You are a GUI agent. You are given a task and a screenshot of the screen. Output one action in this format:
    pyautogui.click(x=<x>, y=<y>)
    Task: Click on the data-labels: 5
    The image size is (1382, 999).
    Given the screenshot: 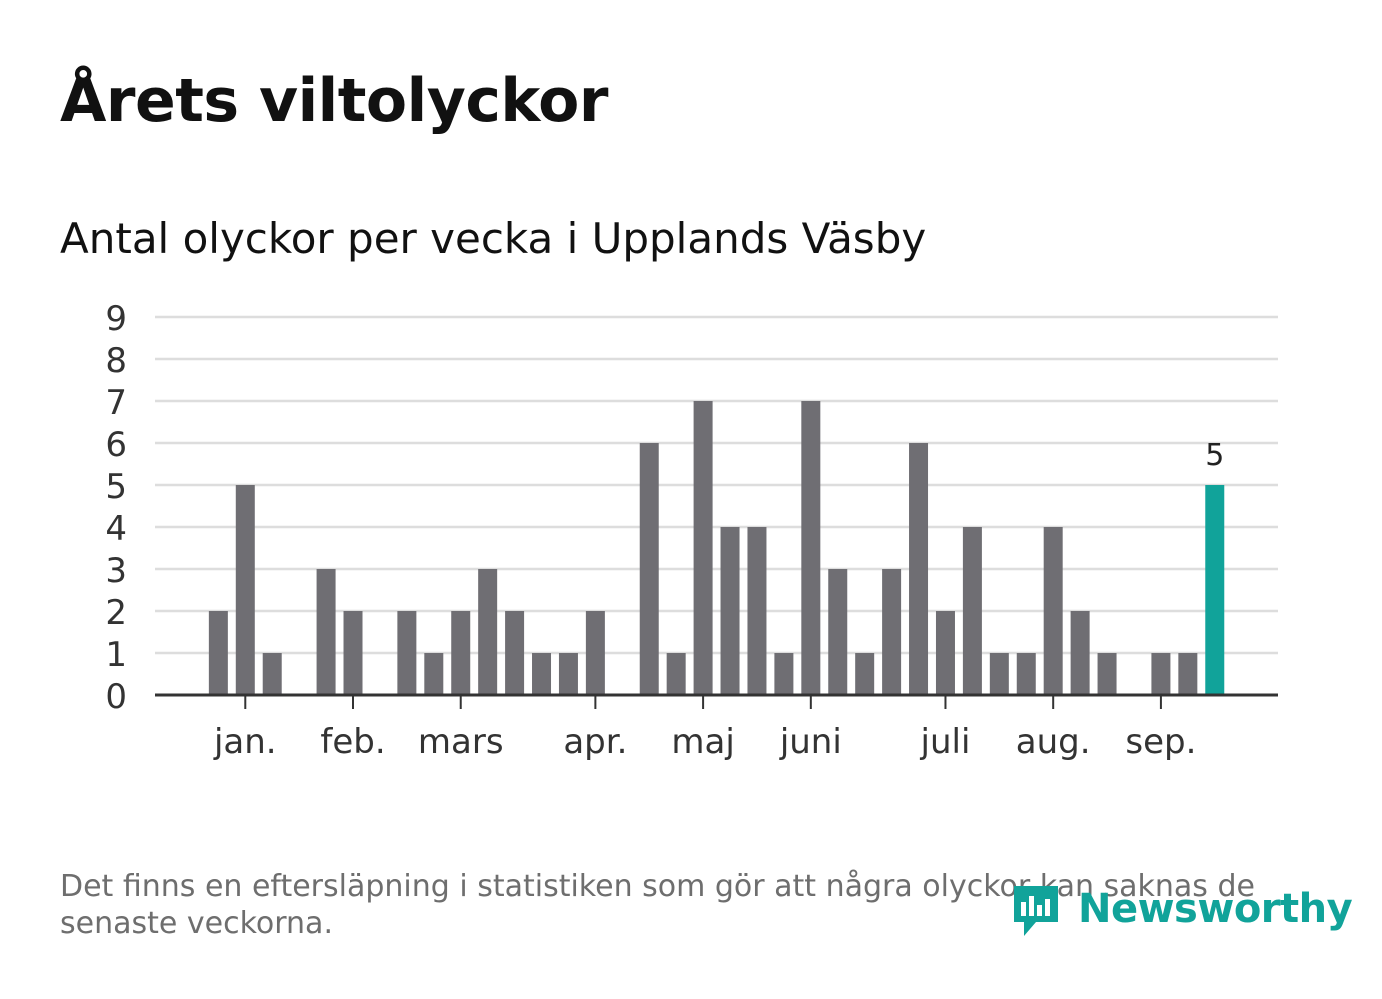 What is the action you would take?
    pyautogui.click(x=1214, y=455)
    